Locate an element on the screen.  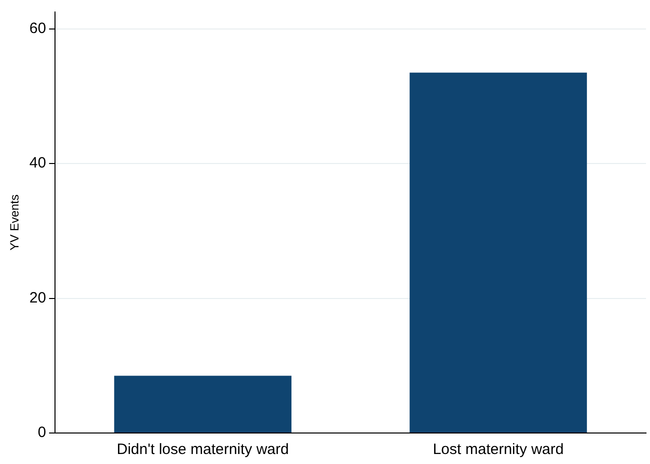
x-tick-label: Lost maternity ward is located at coordinates (498, 449).